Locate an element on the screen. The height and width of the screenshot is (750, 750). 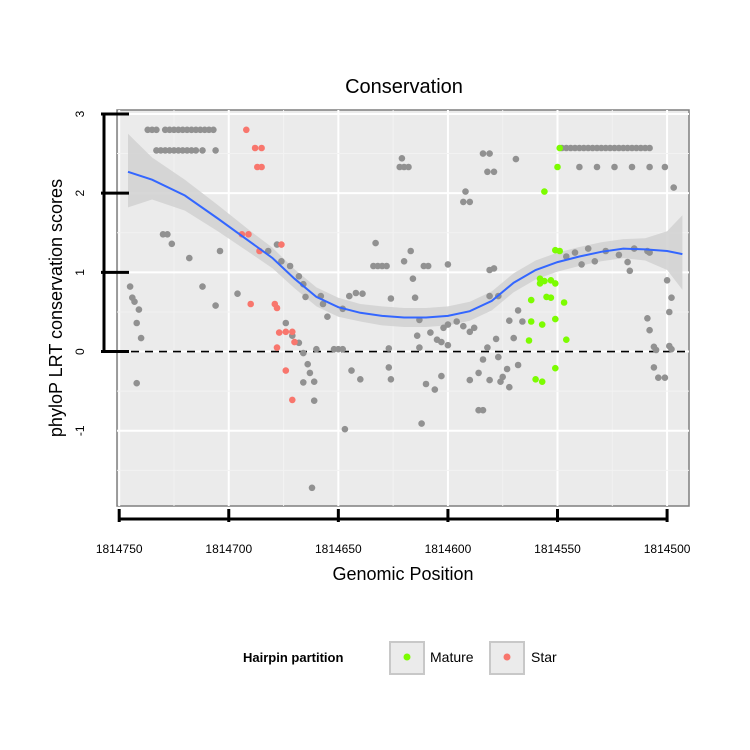
x-tick-label: 1814550 is located at coordinates (557, 549).